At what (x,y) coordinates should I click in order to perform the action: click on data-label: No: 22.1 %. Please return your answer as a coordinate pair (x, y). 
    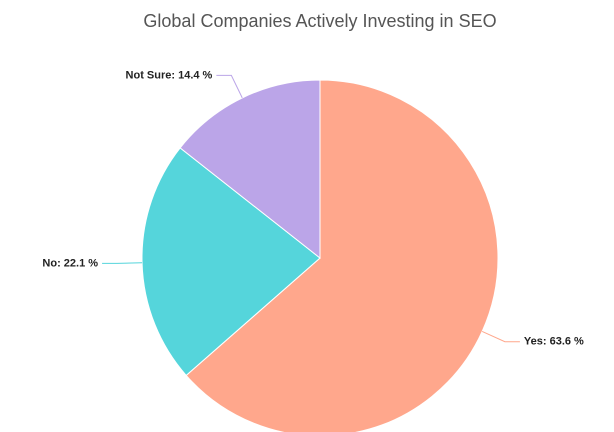
    Looking at the image, I should click on (70, 263).